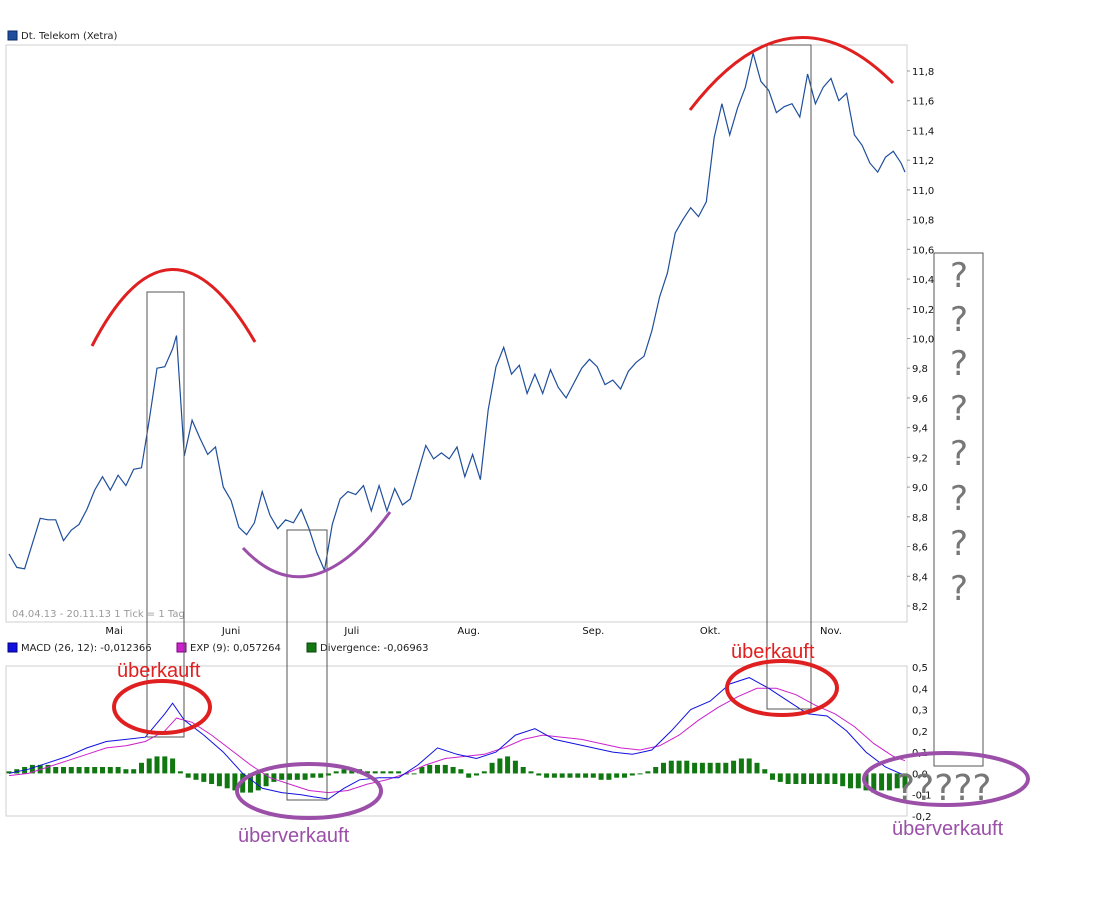 This screenshot has width=1099, height=906. Describe the element at coordinates (710, 631) in the screenshot. I see `month-label: Okt.` at that location.